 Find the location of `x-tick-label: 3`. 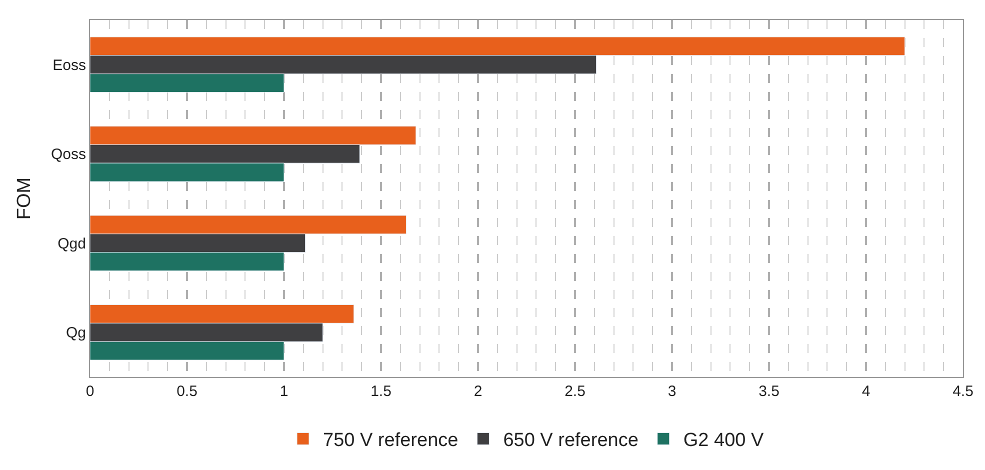

x-tick-label: 3 is located at coordinates (672, 391).